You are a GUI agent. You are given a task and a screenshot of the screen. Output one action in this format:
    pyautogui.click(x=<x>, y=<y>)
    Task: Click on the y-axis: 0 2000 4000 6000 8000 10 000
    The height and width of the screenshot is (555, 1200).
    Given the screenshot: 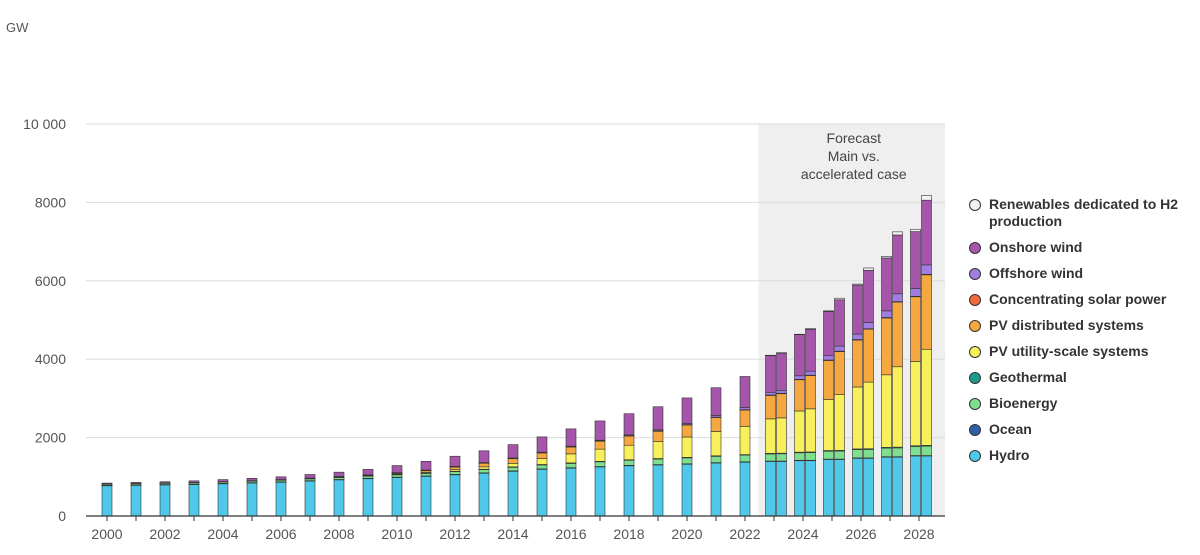 What is the action you would take?
    pyautogui.click(x=44, y=320)
    